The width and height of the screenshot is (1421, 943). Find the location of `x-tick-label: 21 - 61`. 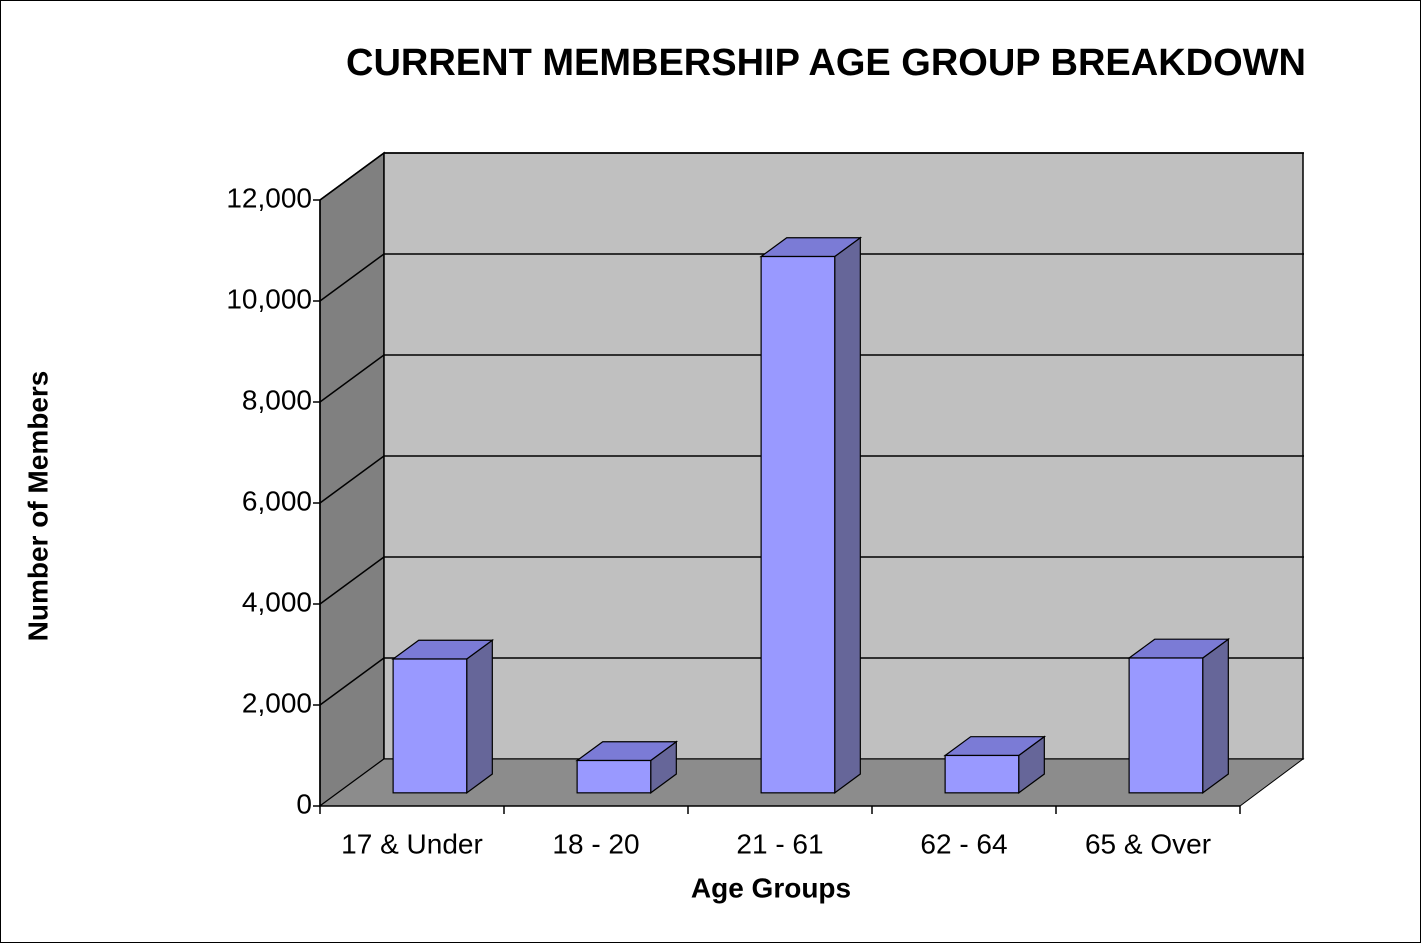

x-tick-label: 21 - 61 is located at coordinates (779, 843).